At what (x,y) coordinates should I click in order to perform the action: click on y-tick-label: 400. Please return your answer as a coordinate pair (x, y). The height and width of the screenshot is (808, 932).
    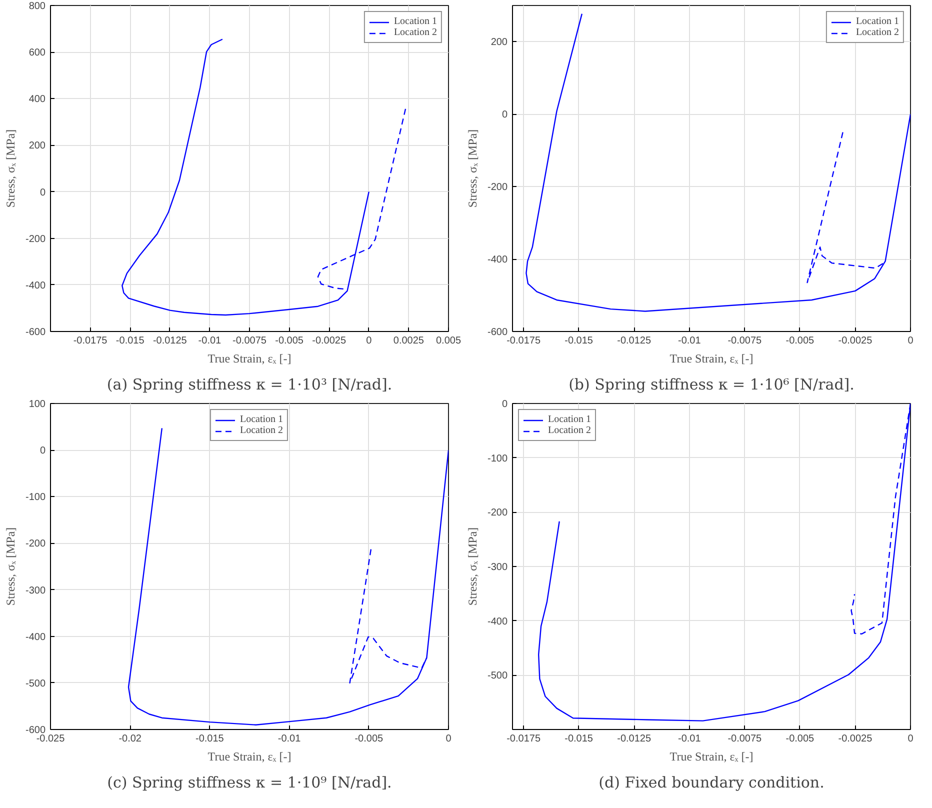
    Looking at the image, I should click on (37, 100).